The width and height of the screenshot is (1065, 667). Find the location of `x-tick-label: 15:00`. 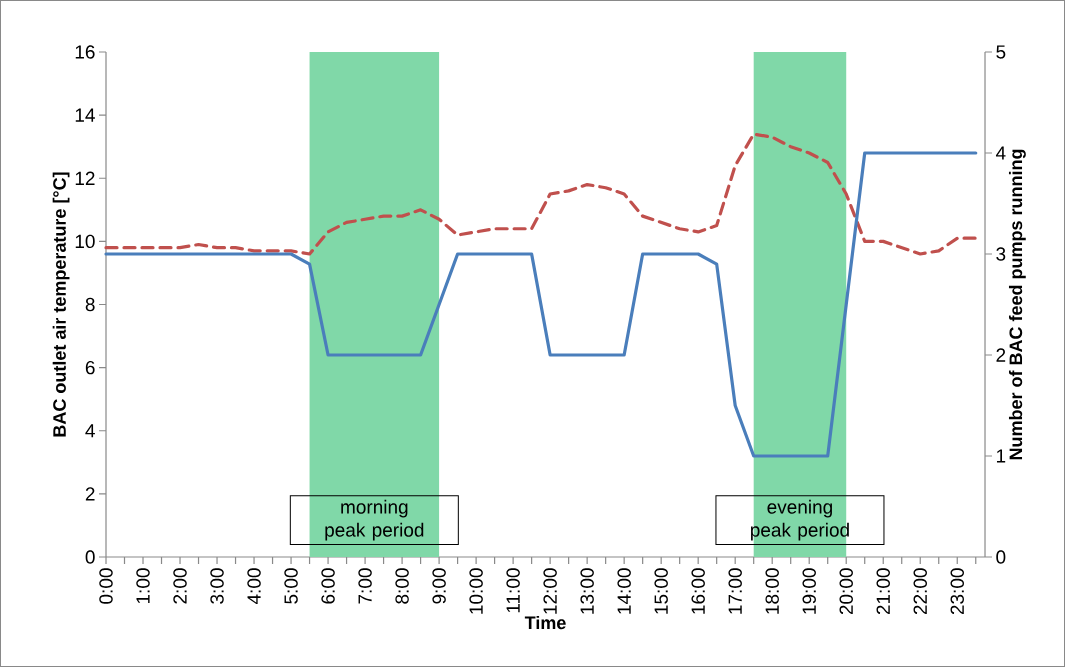

x-tick-label: 15:00 is located at coordinates (661, 591).